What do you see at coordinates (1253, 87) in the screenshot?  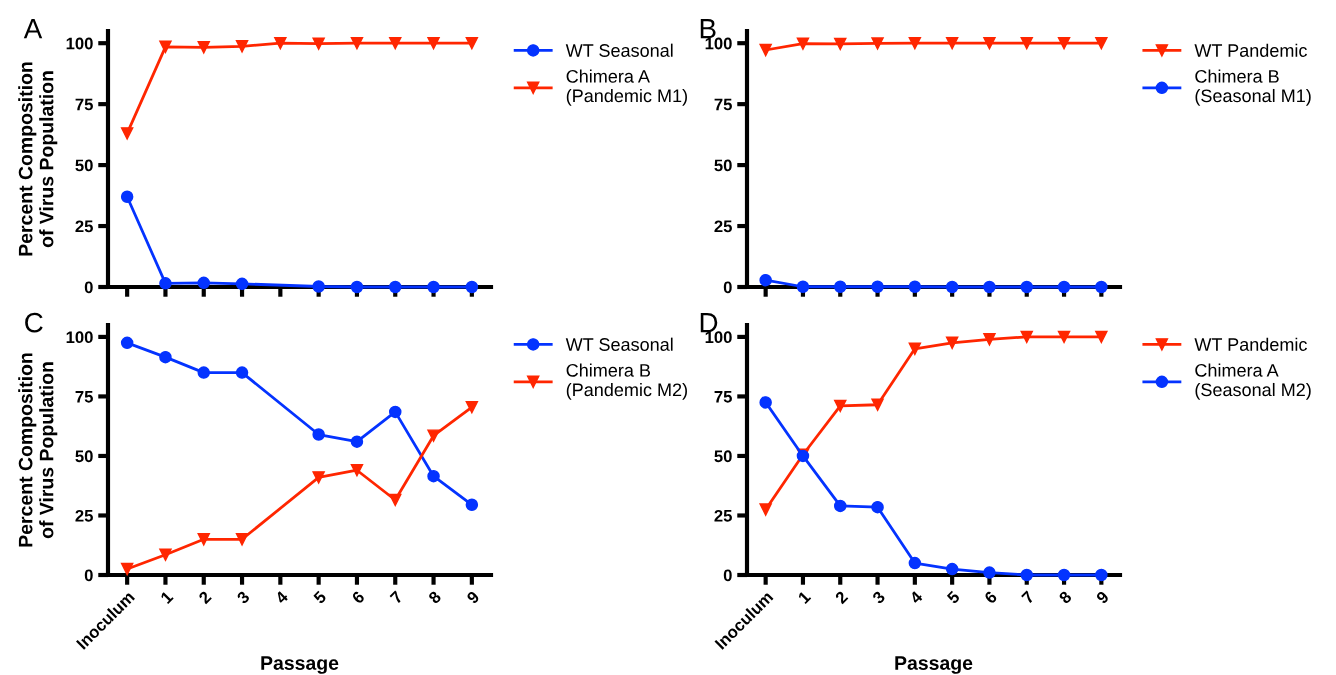 I see `legend-label: Chimera B (Seasonal M1)` at bounding box center [1253, 87].